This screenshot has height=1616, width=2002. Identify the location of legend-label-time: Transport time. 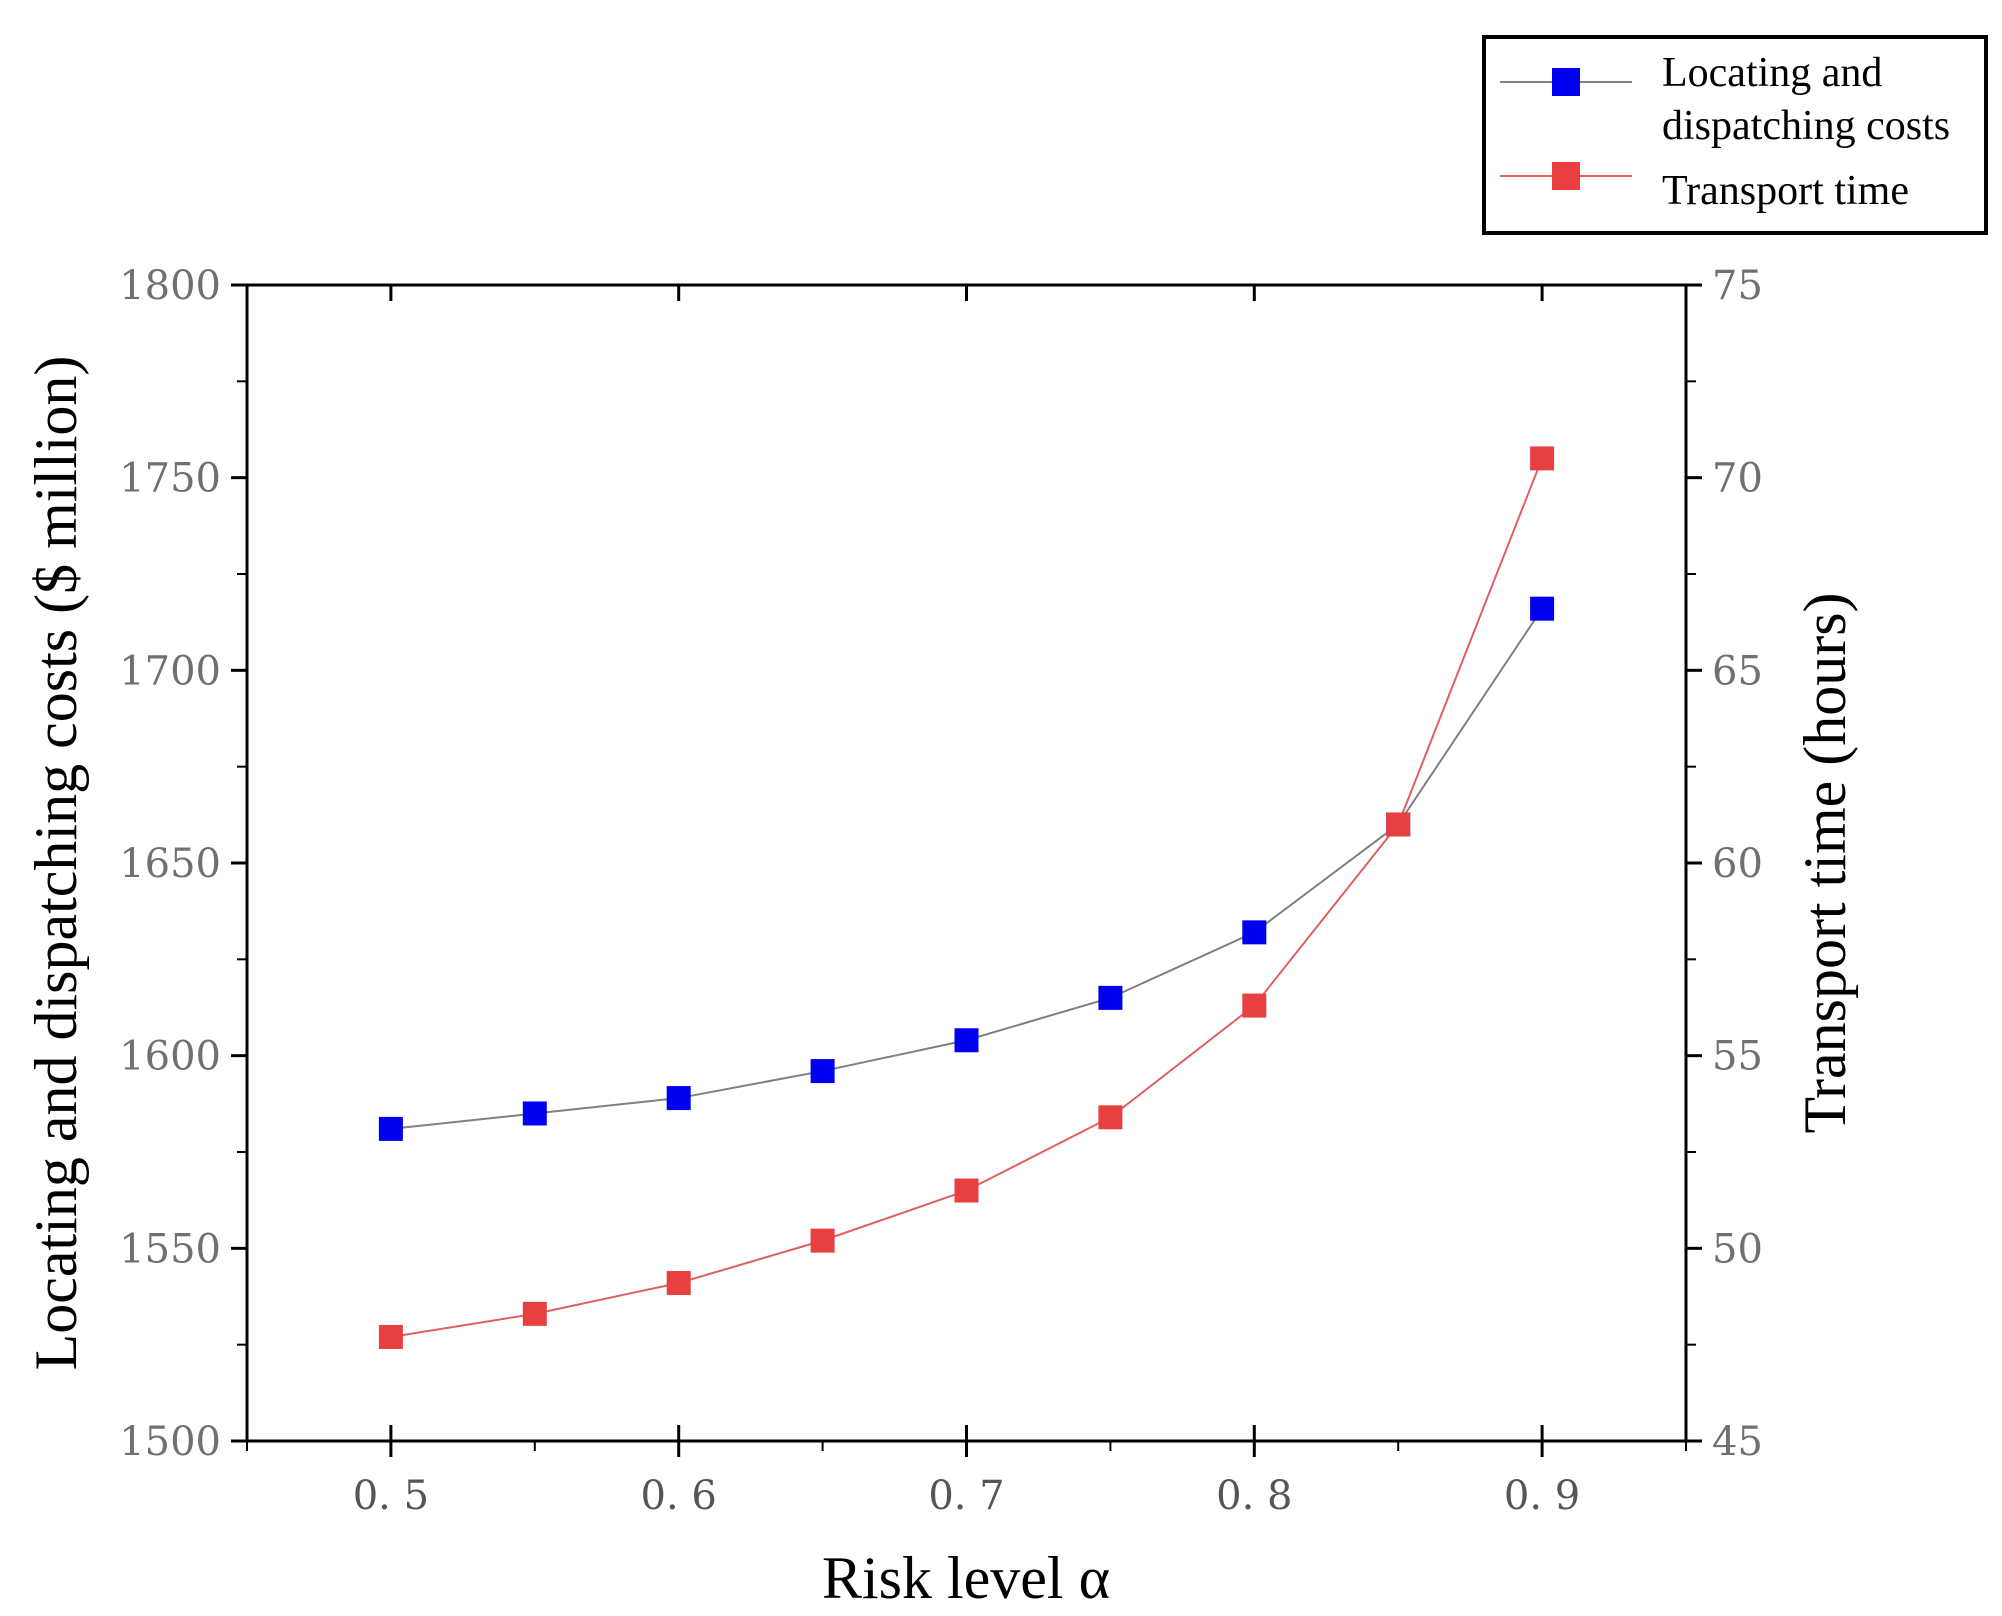
(1785, 191).